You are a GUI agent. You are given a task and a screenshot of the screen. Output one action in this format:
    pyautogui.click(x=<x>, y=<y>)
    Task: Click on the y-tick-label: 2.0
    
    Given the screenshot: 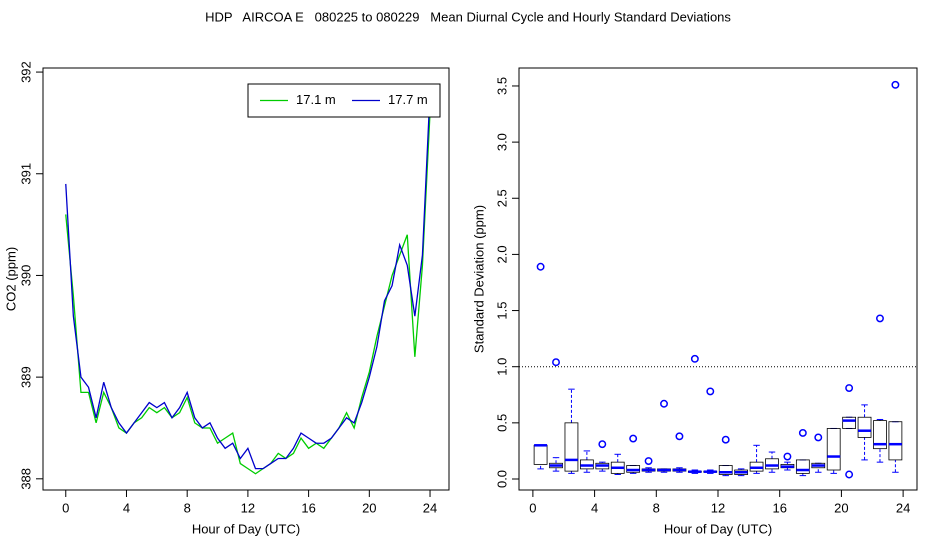 What is the action you would take?
    pyautogui.click(x=501, y=254)
    